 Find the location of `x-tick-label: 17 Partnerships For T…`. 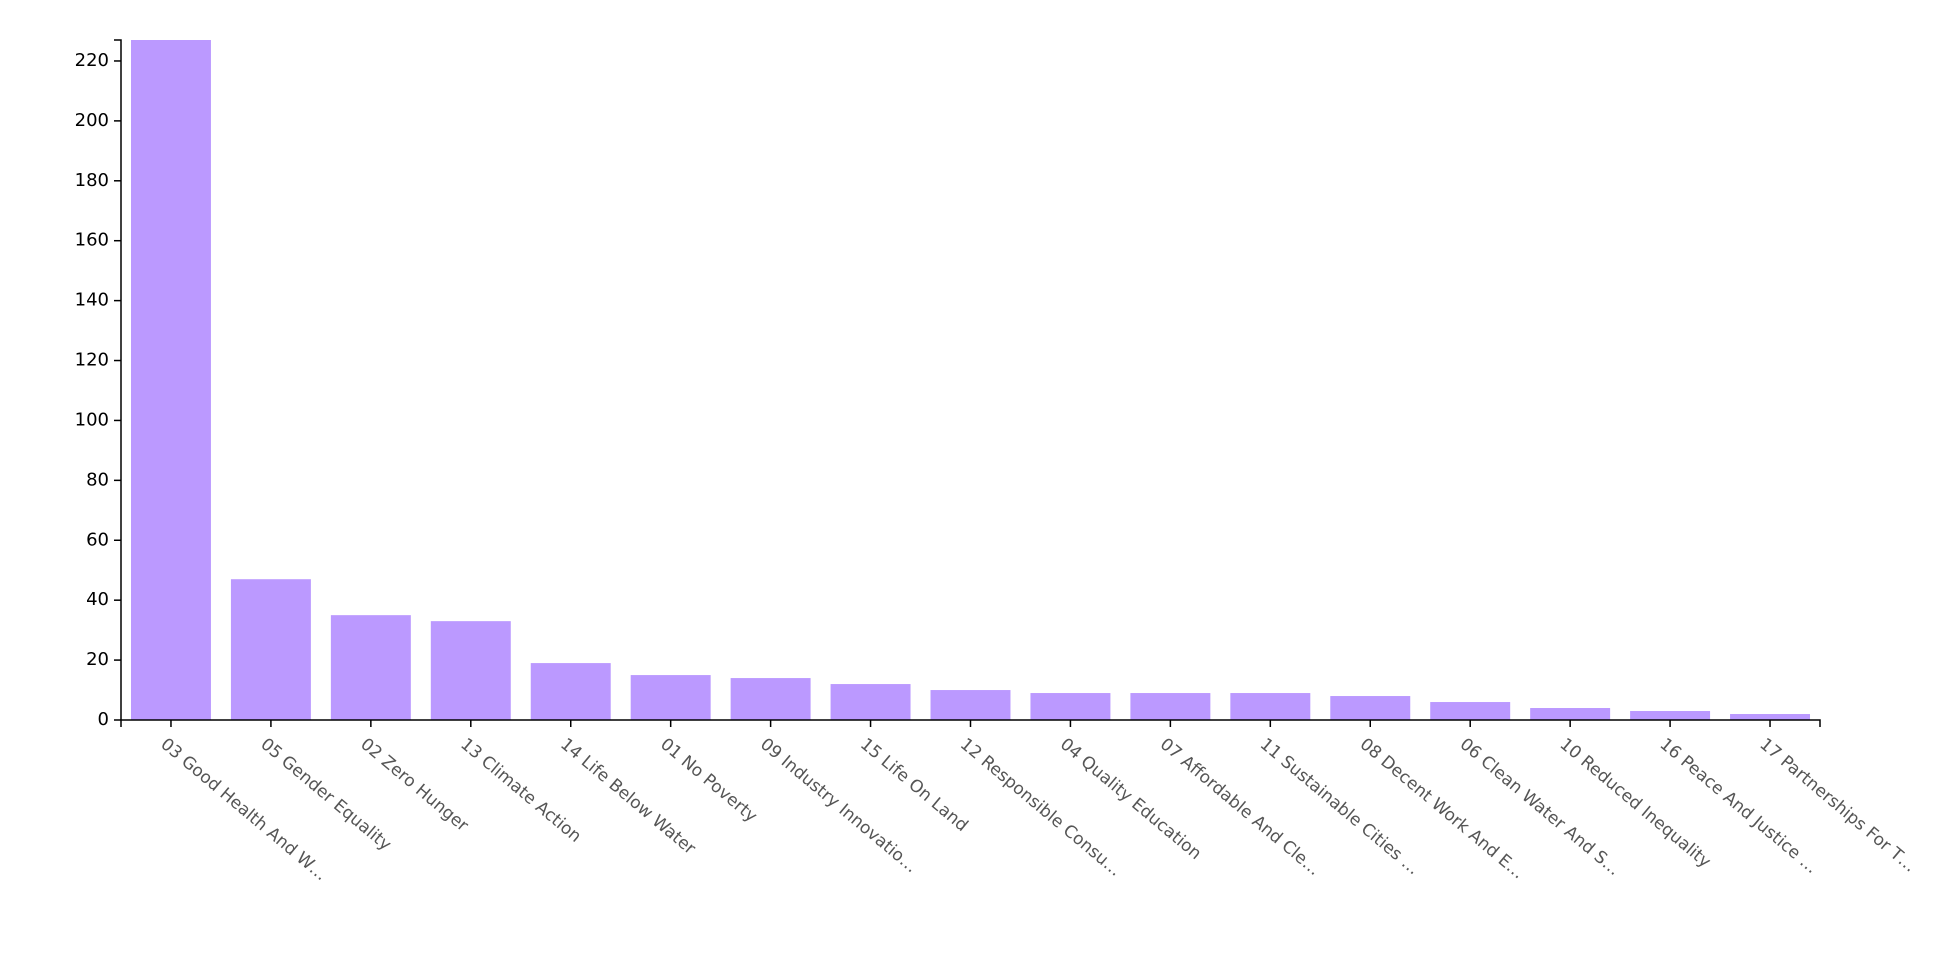

x-tick-label: 17 Partnerships For T… is located at coordinates (1838, 805).